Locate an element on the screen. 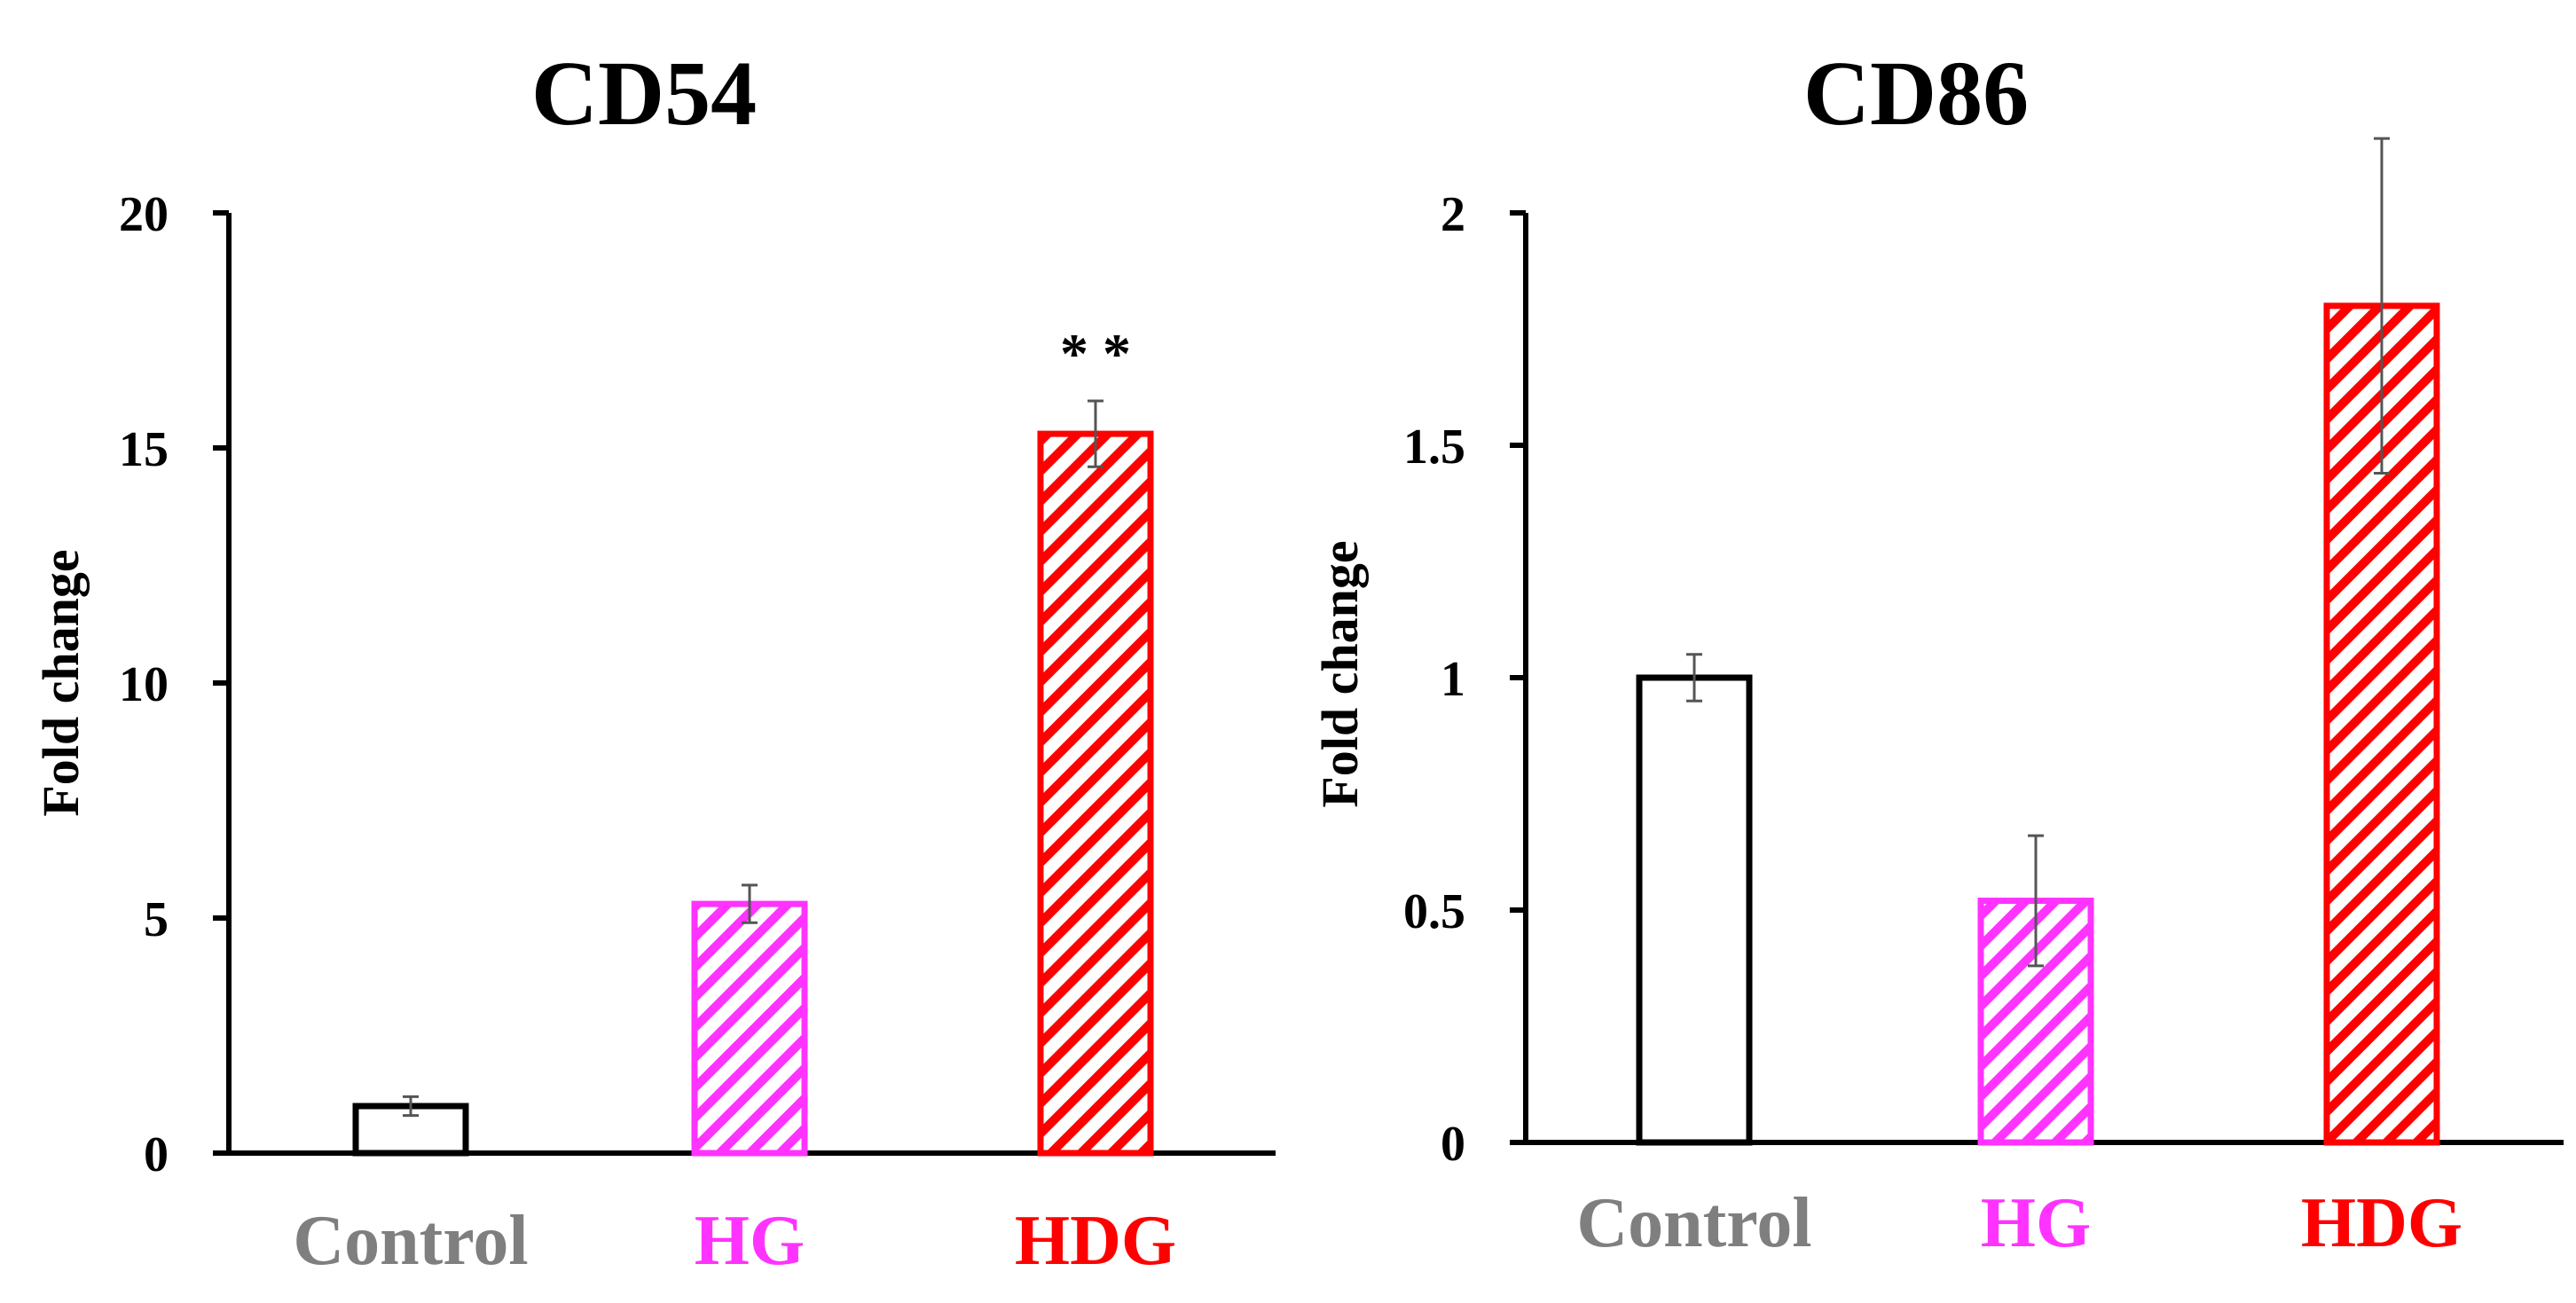 This screenshot has width=2576, height=1303. cd54-category-label-hdg: HDG is located at coordinates (1095, 1241).